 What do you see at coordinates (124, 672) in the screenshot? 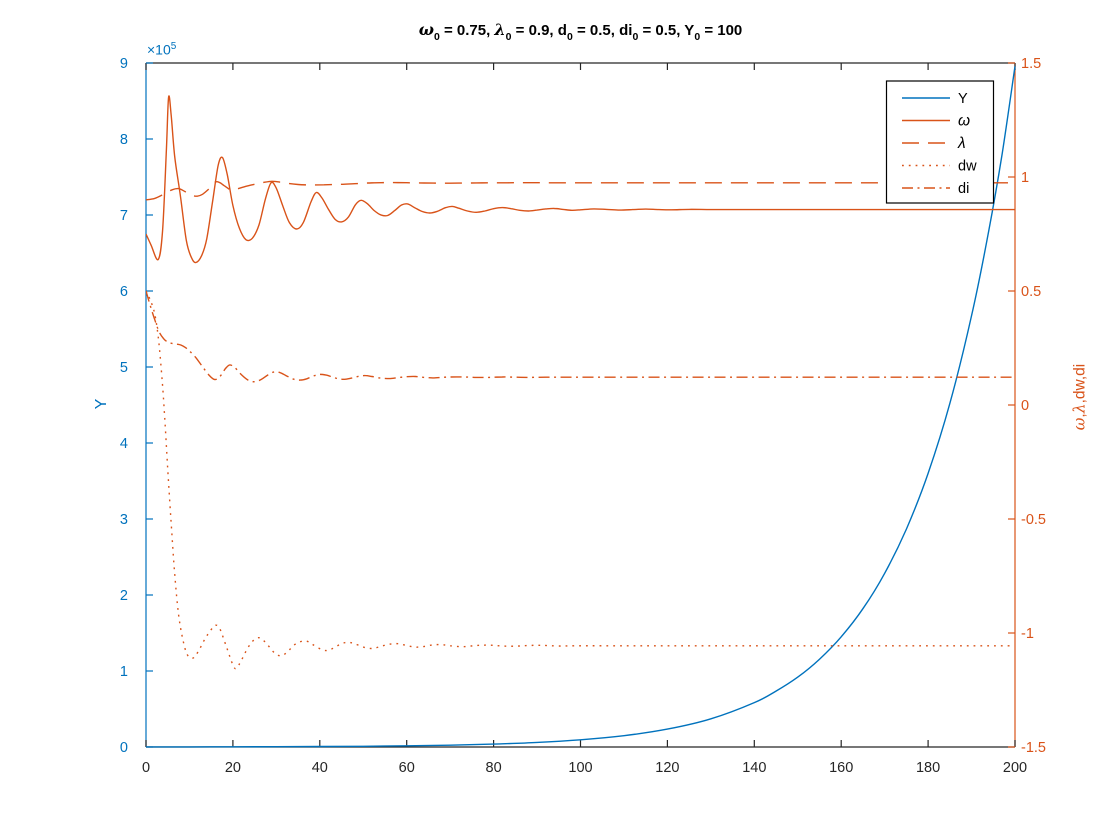
I see `left-tick-label: 1` at bounding box center [124, 672].